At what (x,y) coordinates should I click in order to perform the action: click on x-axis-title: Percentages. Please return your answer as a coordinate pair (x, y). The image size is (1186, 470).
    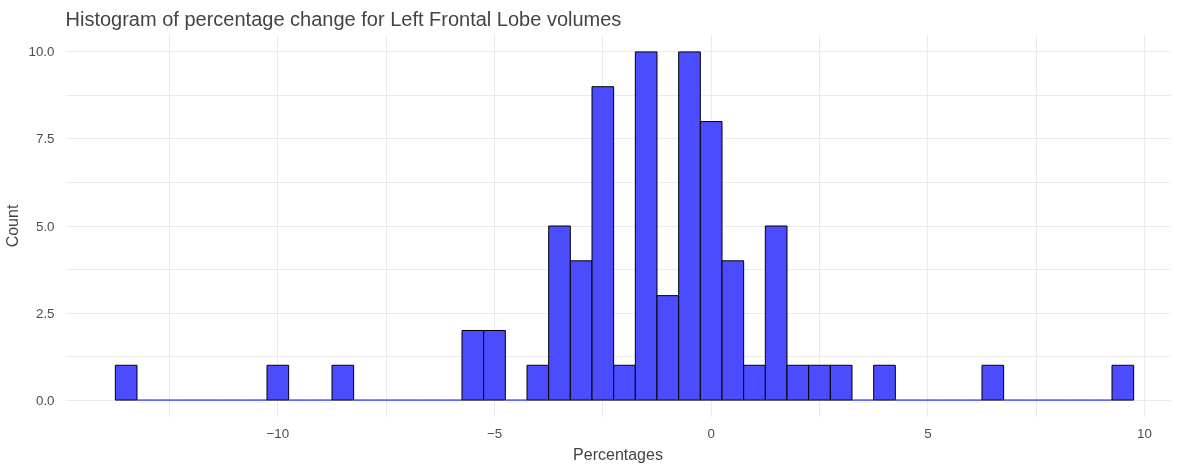
    Looking at the image, I should click on (618, 454).